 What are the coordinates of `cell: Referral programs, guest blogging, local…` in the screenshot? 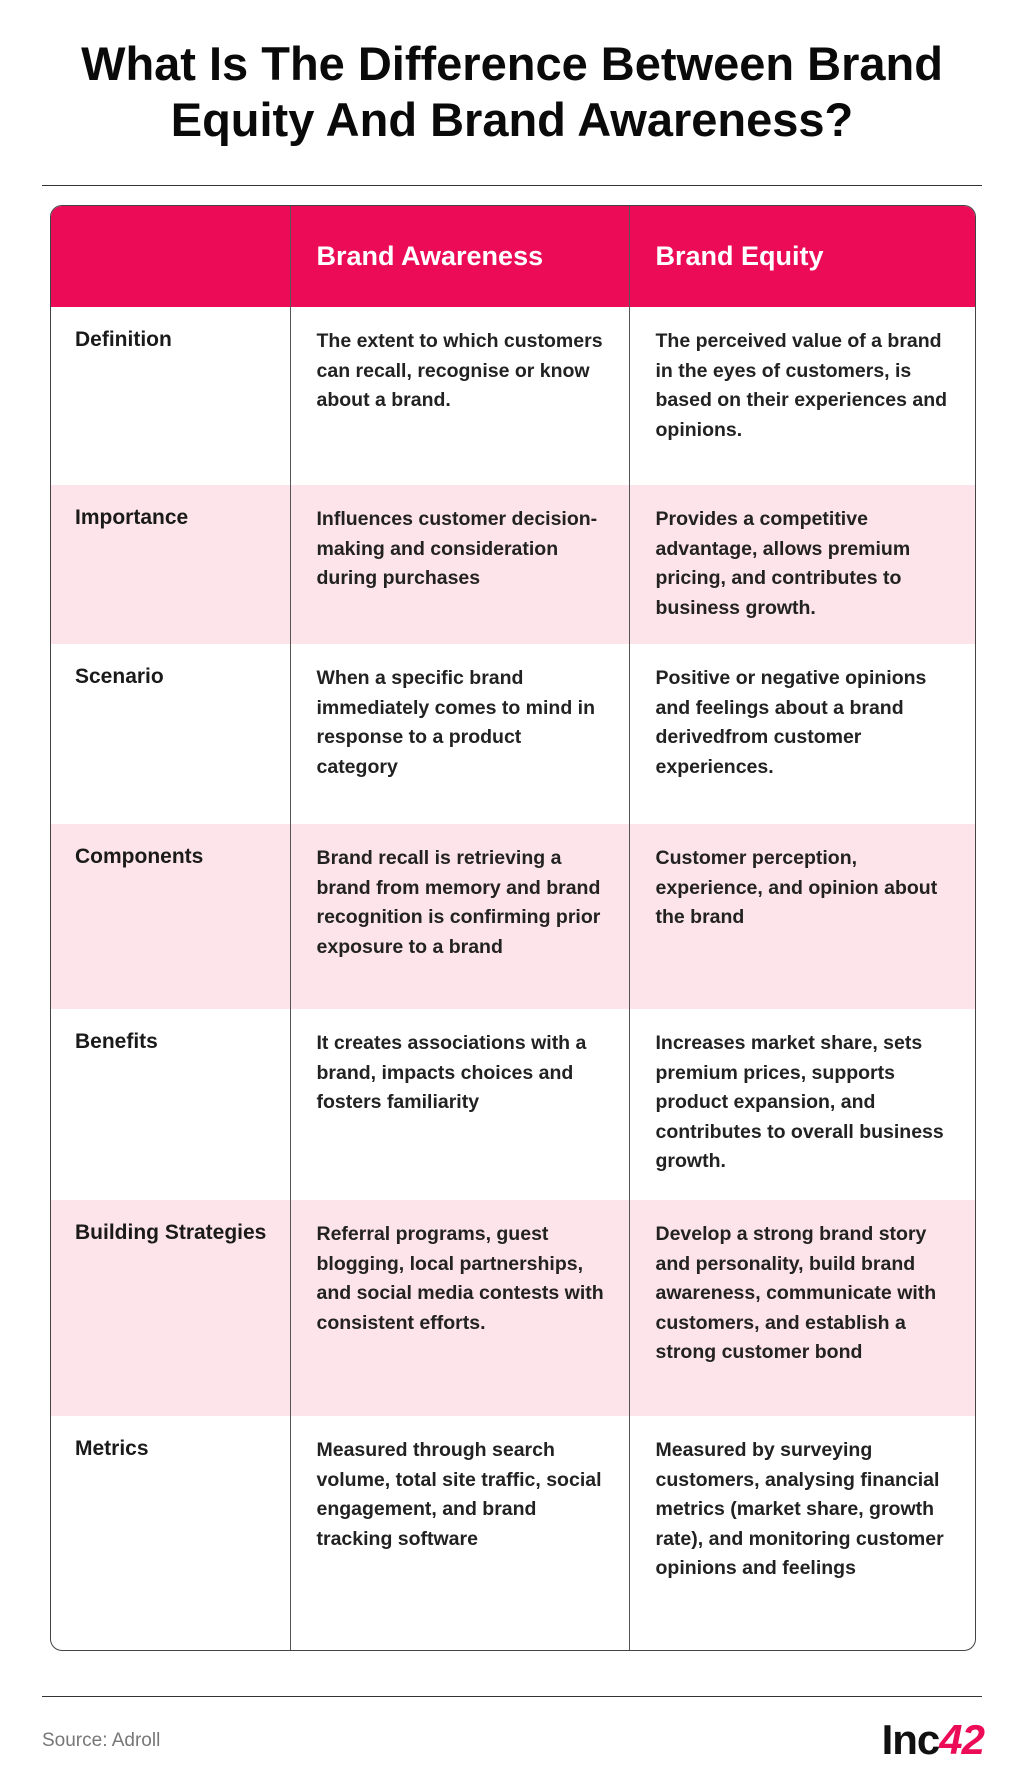 It's located at (459, 1308).